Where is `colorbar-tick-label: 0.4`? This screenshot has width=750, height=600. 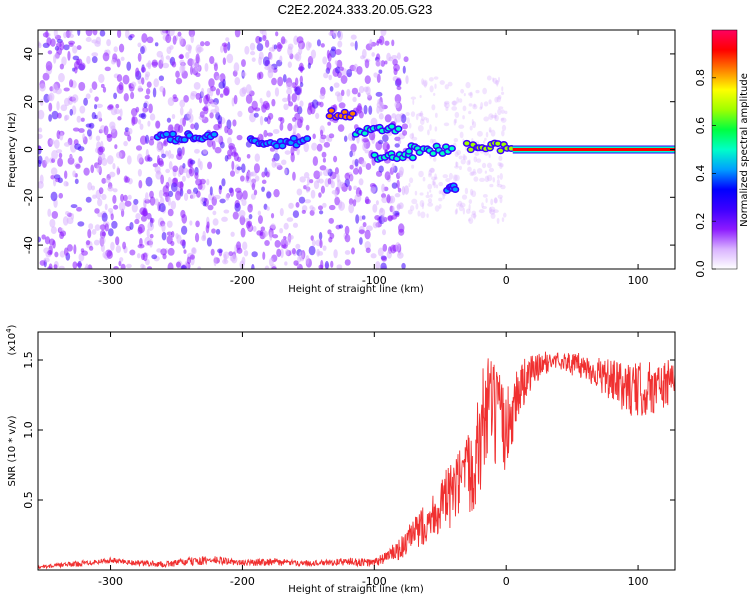 colorbar-tick-label: 0.4 is located at coordinates (700, 174).